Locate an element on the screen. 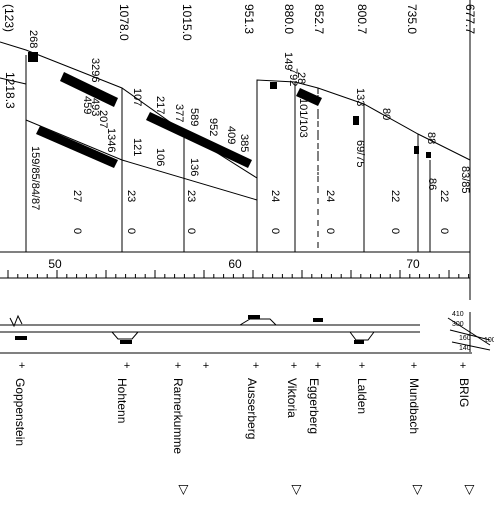  figure-label: 792 is located at coordinates (293, 77).